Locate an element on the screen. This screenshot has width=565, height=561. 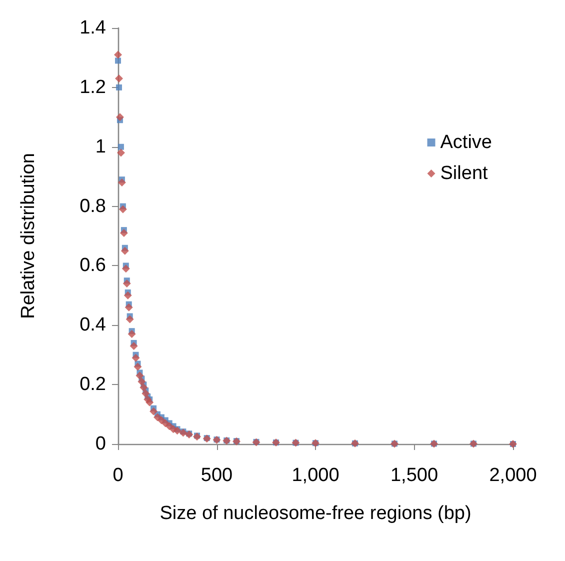
x-axis-title: Size of nucleosome-free regions (bp) is located at coordinates (316, 513).